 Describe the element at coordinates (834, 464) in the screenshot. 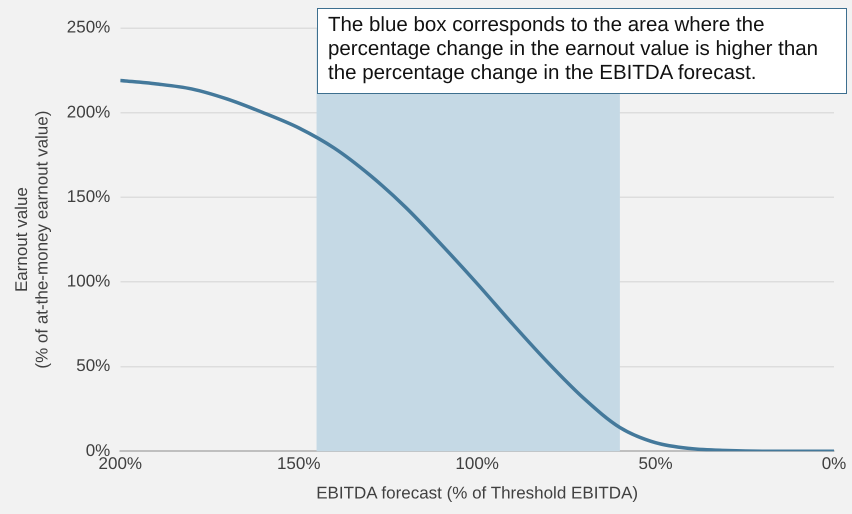

I see `x-tick-label: 0%` at that location.